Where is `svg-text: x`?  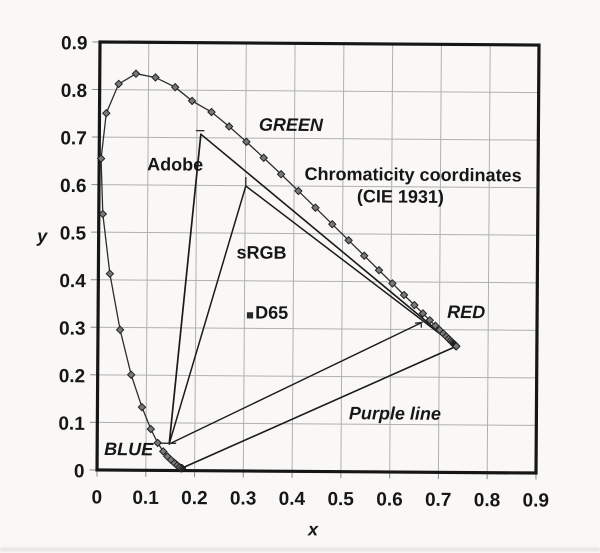
svg-text: x is located at coordinates (313, 529).